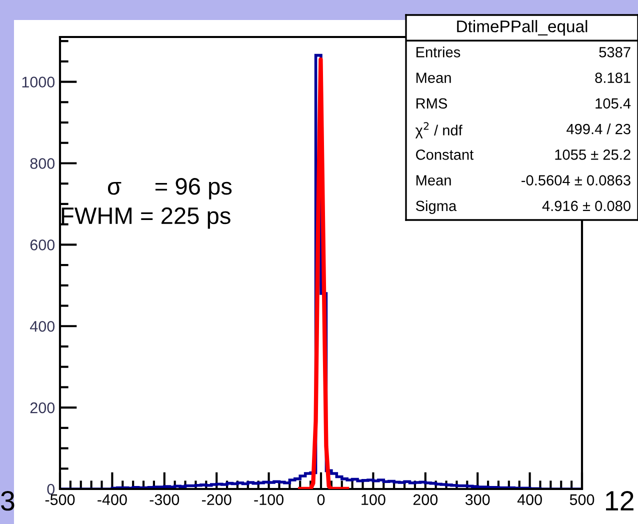 The height and width of the screenshot is (524, 638). What do you see at coordinates (438, 130) in the screenshot?
I see `annotation: χ$^{2}$ / ndf` at bounding box center [438, 130].